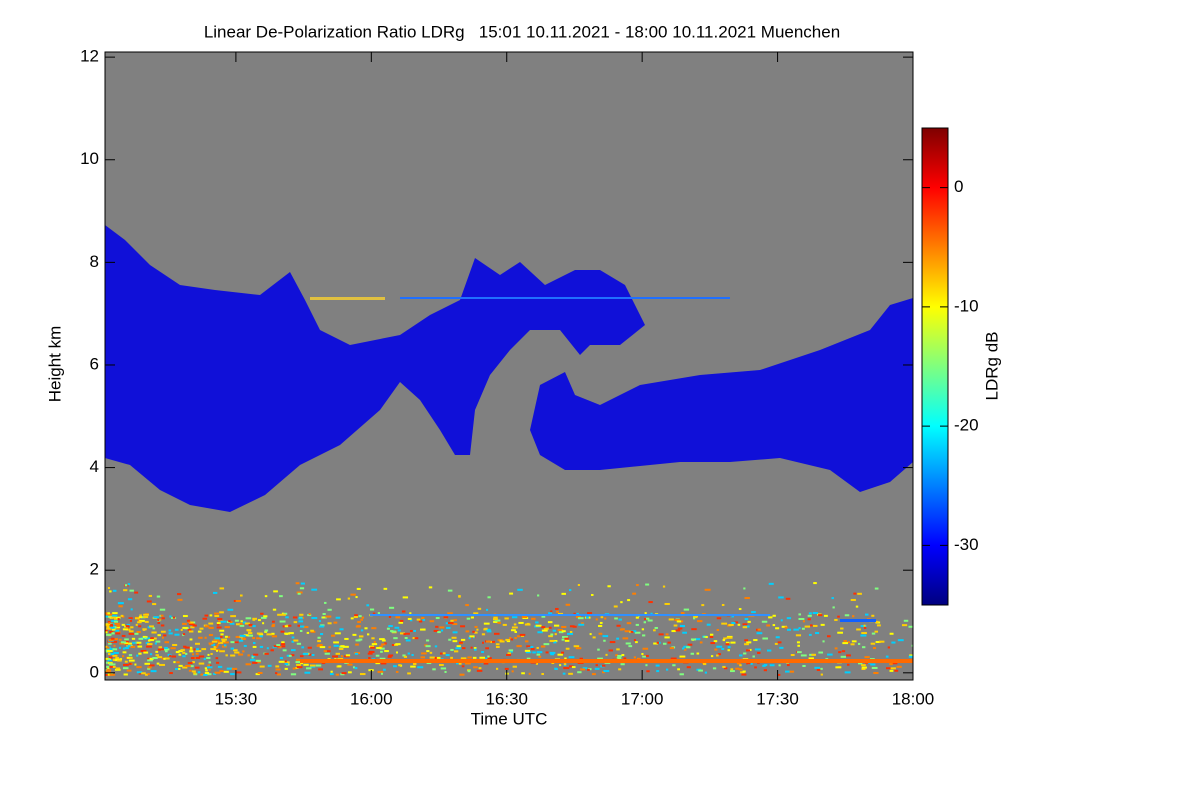 The width and height of the screenshot is (1200, 800). I want to click on y-tick-label: 12, so click(89, 56).